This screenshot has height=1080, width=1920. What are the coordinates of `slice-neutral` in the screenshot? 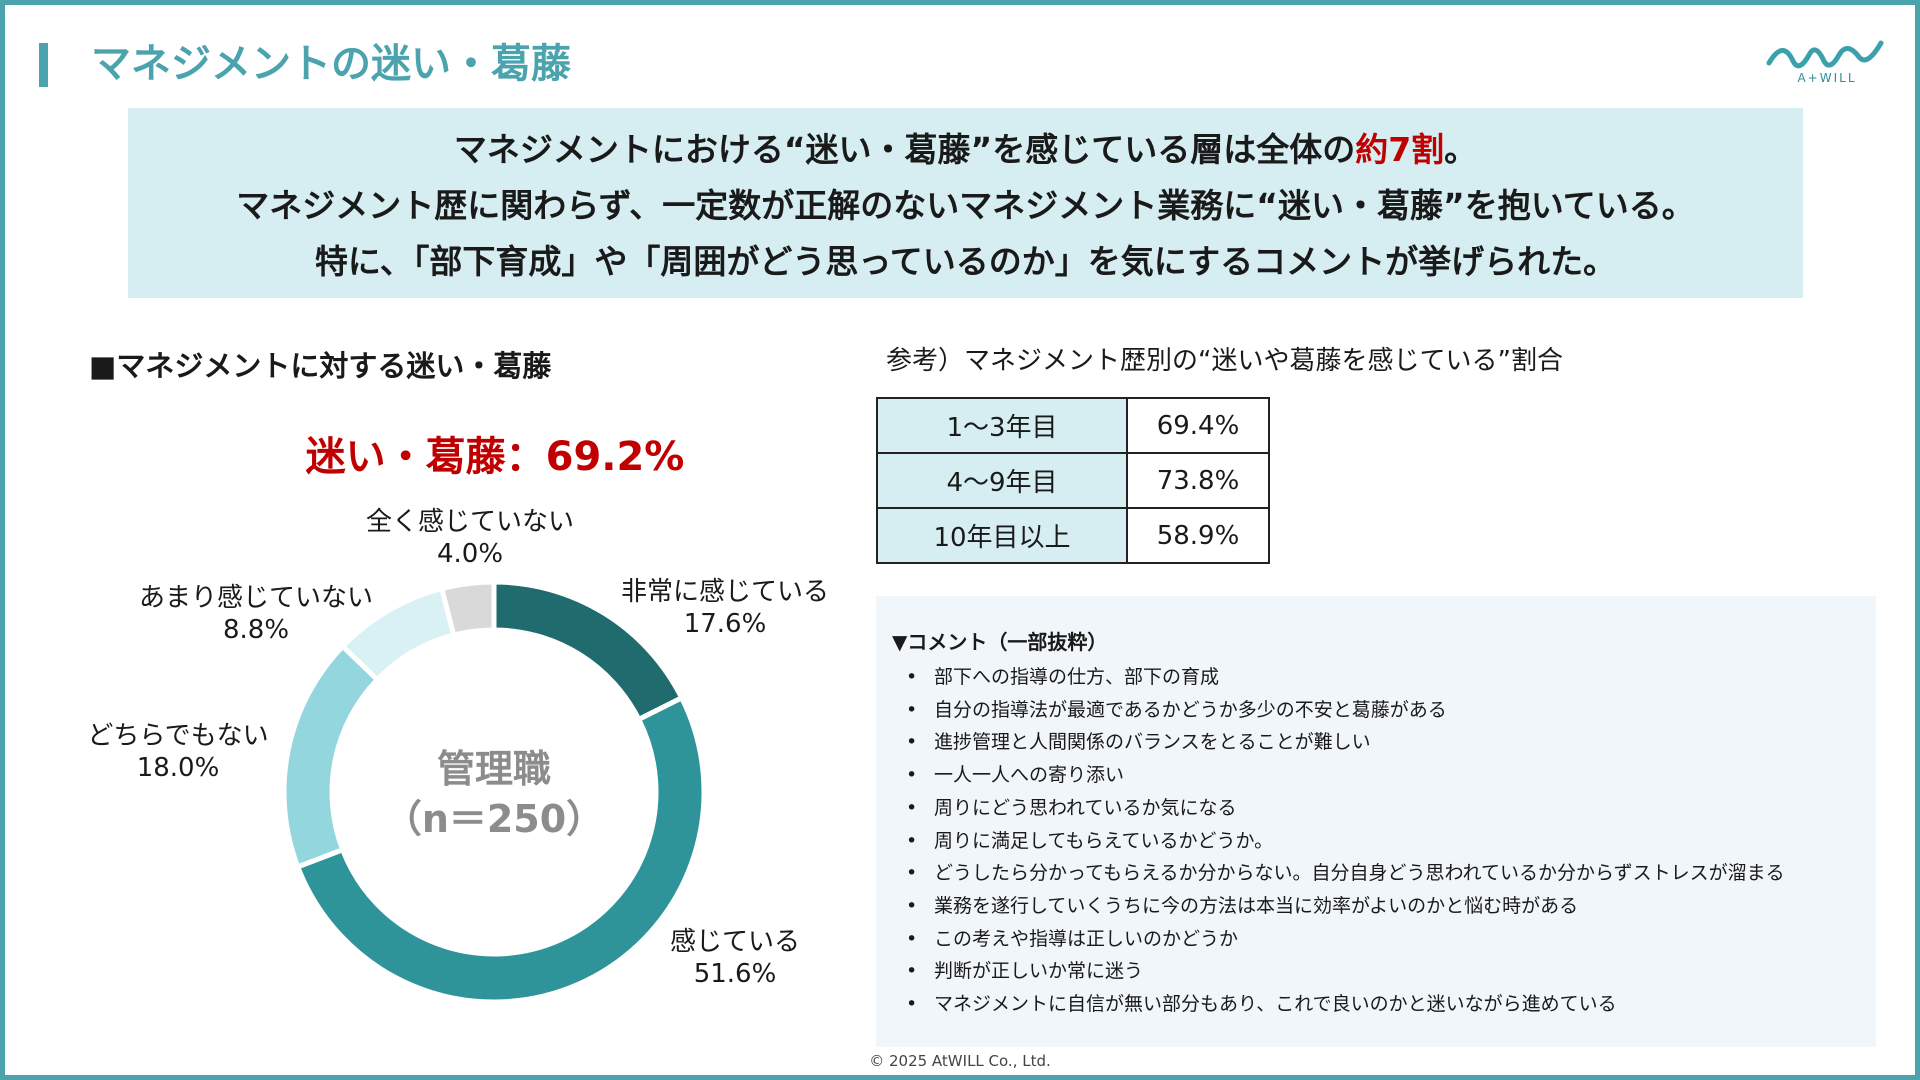 It's located at (331, 756).